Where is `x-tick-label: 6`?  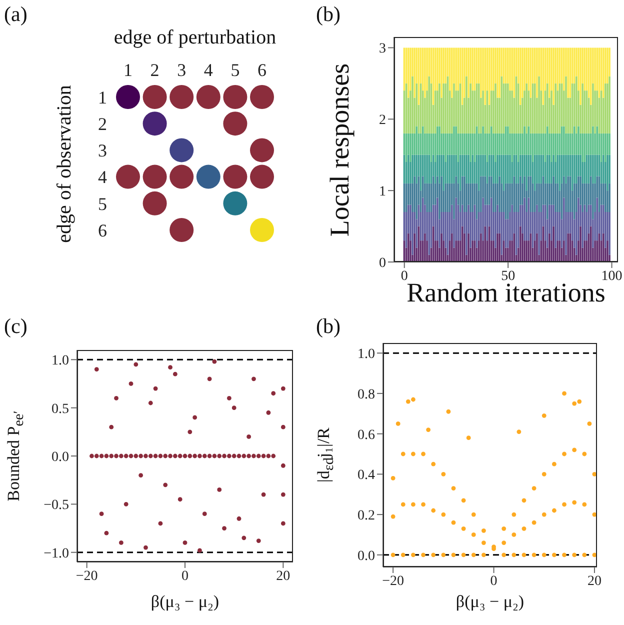
x-tick-label: 6 is located at coordinates (262, 70).